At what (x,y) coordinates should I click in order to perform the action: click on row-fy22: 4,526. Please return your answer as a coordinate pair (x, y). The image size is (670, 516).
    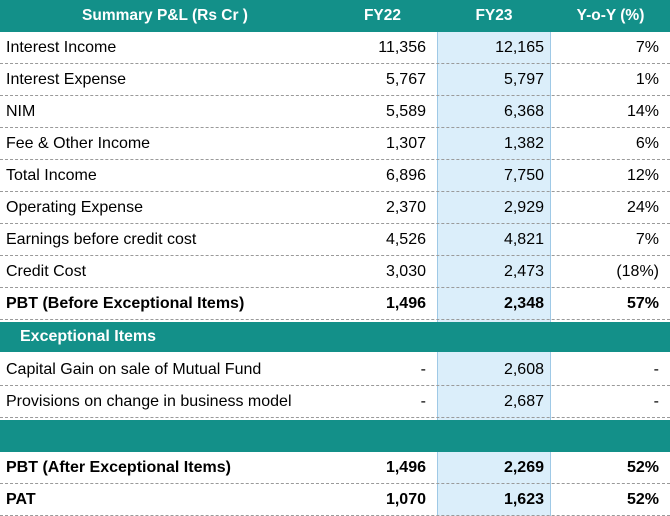
    Looking at the image, I should click on (405, 239).